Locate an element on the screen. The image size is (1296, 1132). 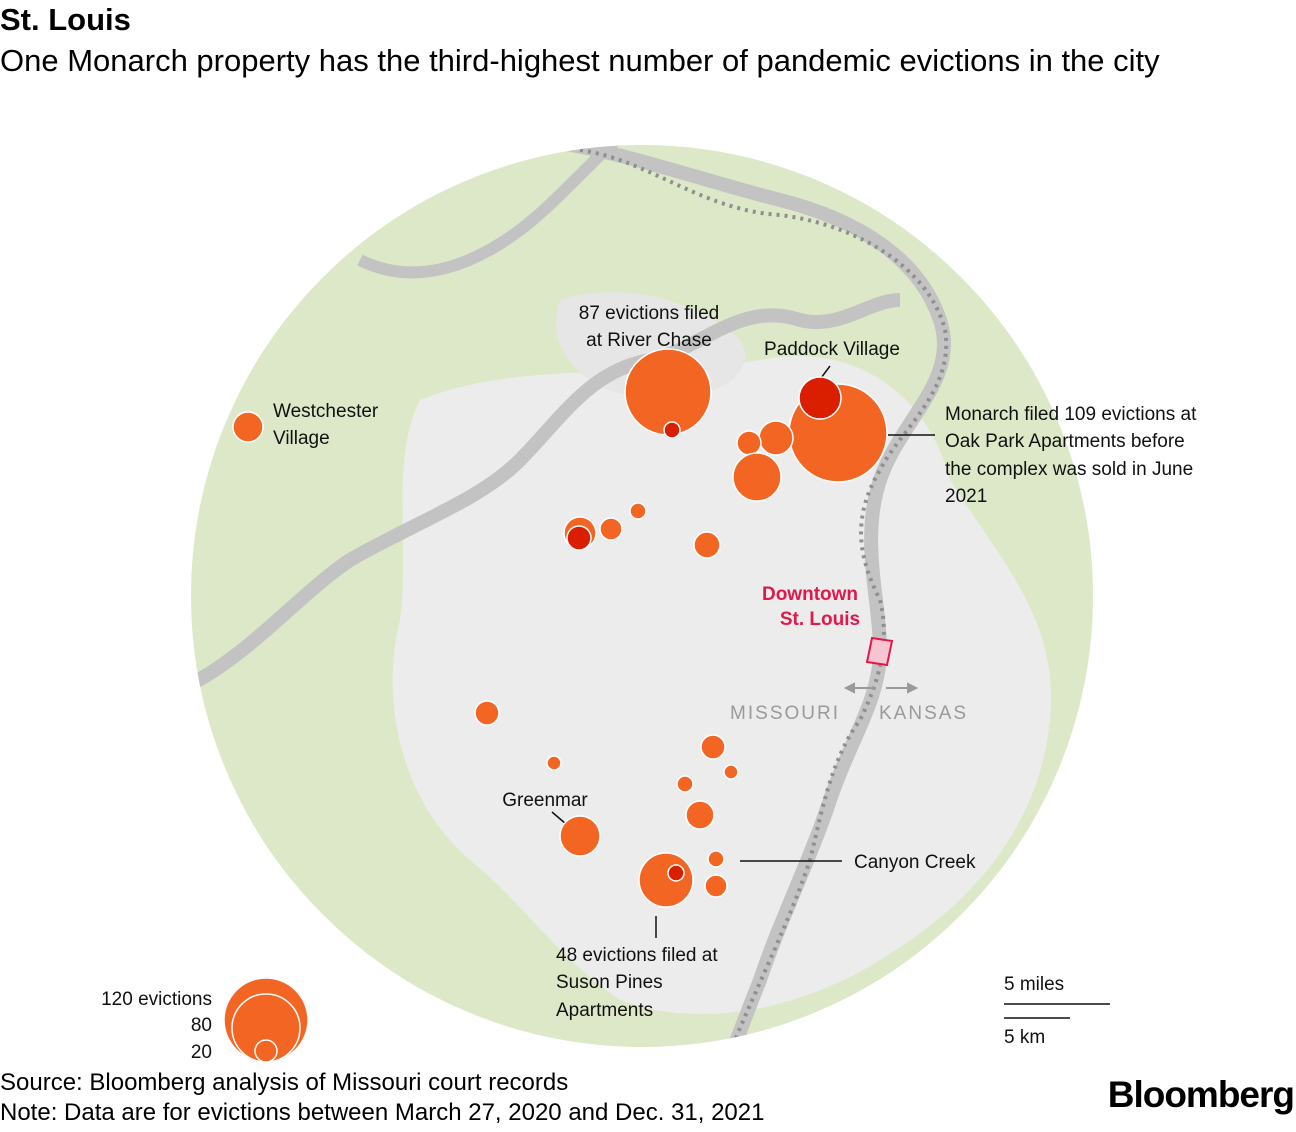
label-kansas: KANSAS is located at coordinates (923, 713).